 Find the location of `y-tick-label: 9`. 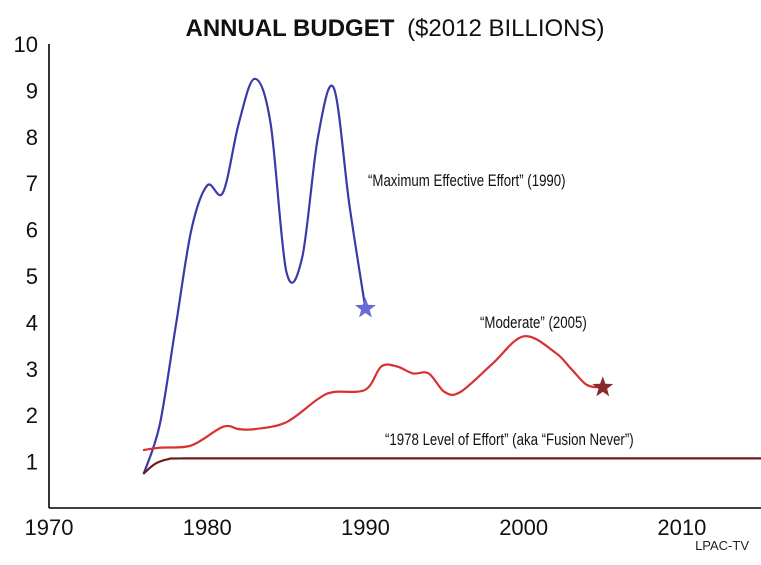

y-tick-label: 9 is located at coordinates (32, 90).